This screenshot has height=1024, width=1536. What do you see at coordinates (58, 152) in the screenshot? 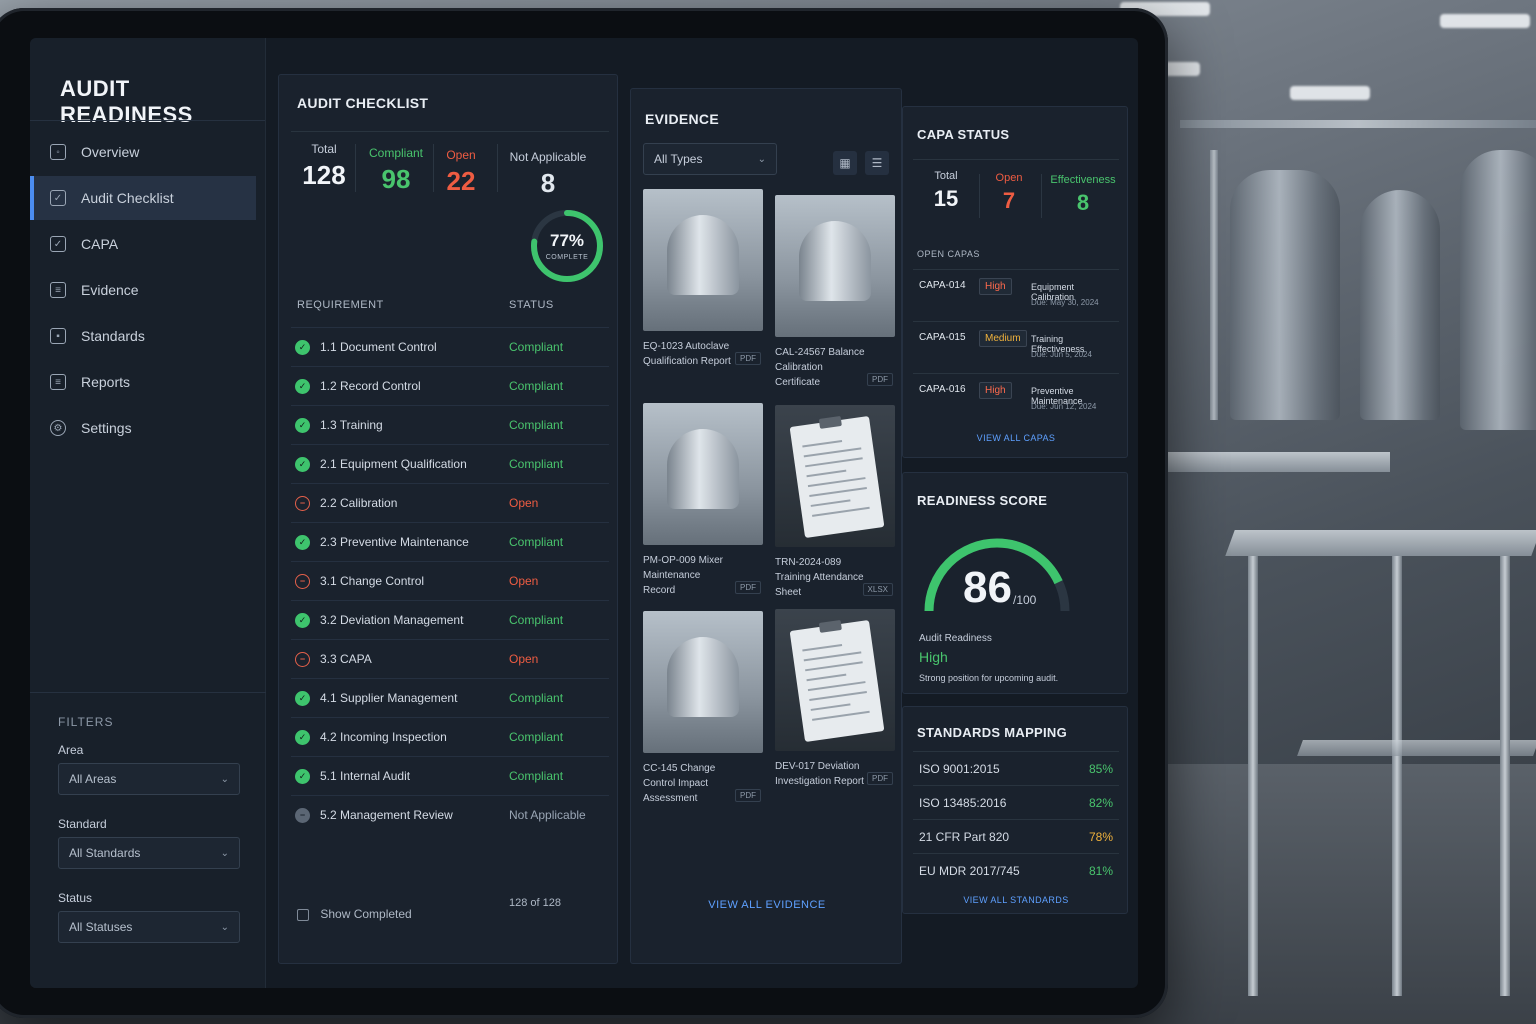
I see `overview-icon: ◦` at bounding box center [58, 152].